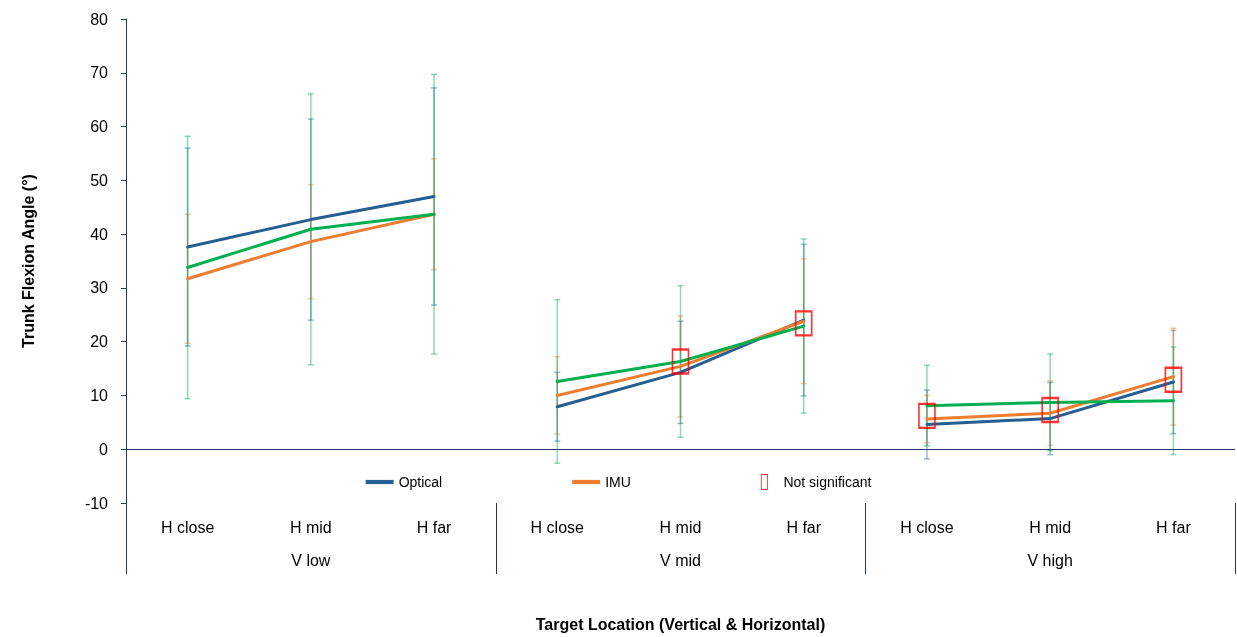 This screenshot has height=637, width=1237. I want to click on y-tick-label: 30, so click(99, 288).